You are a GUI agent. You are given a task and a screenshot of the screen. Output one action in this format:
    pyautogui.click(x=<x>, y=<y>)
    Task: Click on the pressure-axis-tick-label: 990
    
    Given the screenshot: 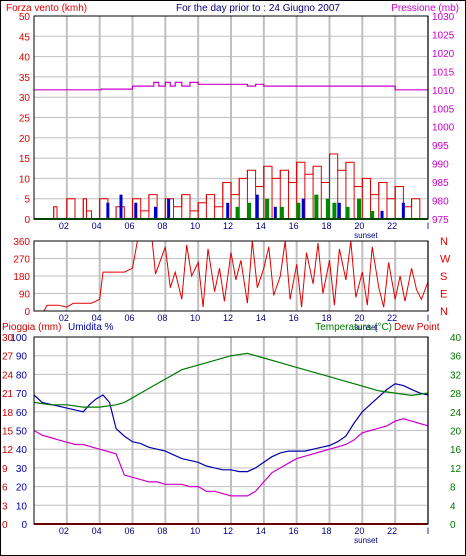 What is the action you would take?
    pyautogui.click(x=440, y=165)
    